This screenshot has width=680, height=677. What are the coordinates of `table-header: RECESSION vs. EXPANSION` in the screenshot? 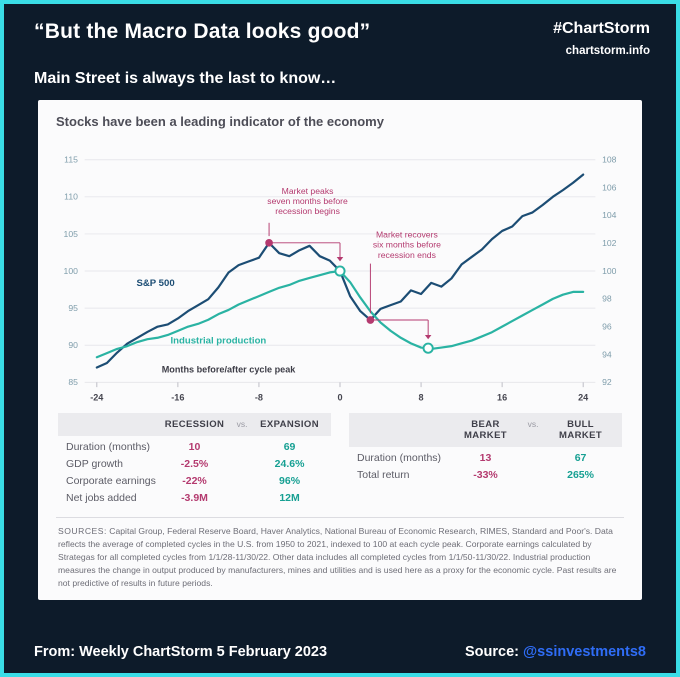 It's located at (194, 425).